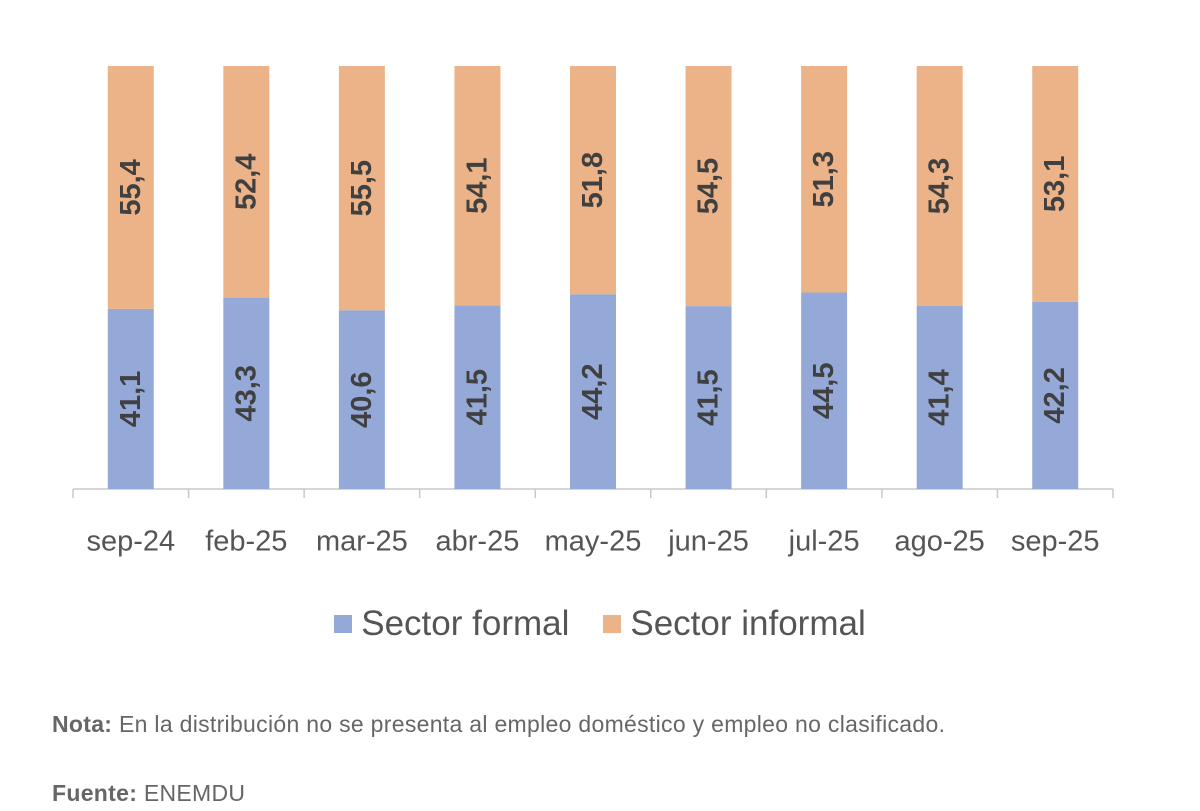 The image size is (1200, 811). I want to click on data-label-formal: 40,6, so click(362, 399).